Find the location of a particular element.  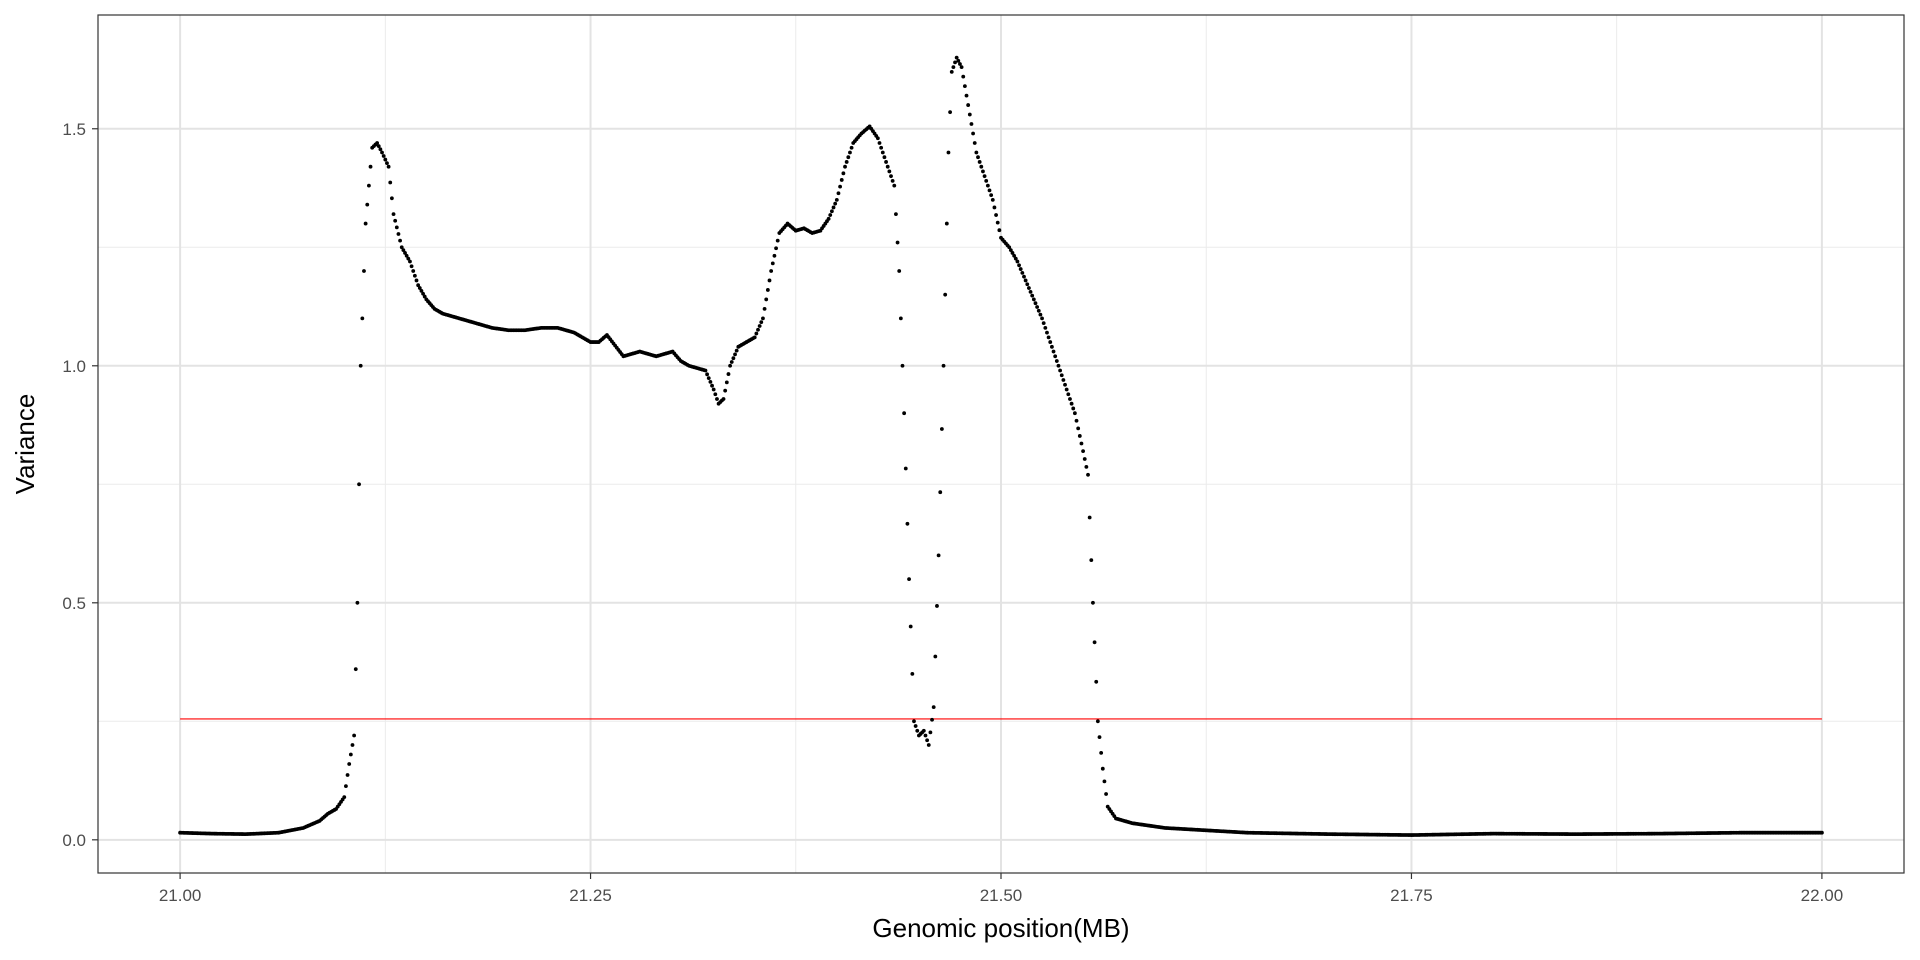

x-tick-label: 22.00 is located at coordinates (1822, 895).